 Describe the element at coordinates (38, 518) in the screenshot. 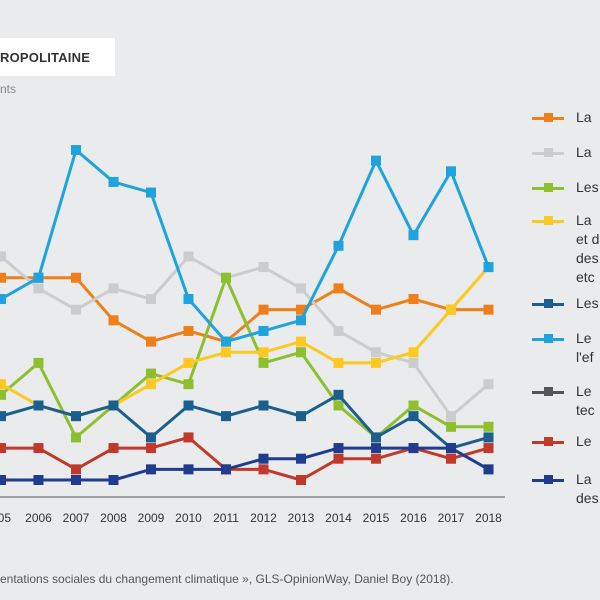

I see `x-tick-label: 2006` at that location.